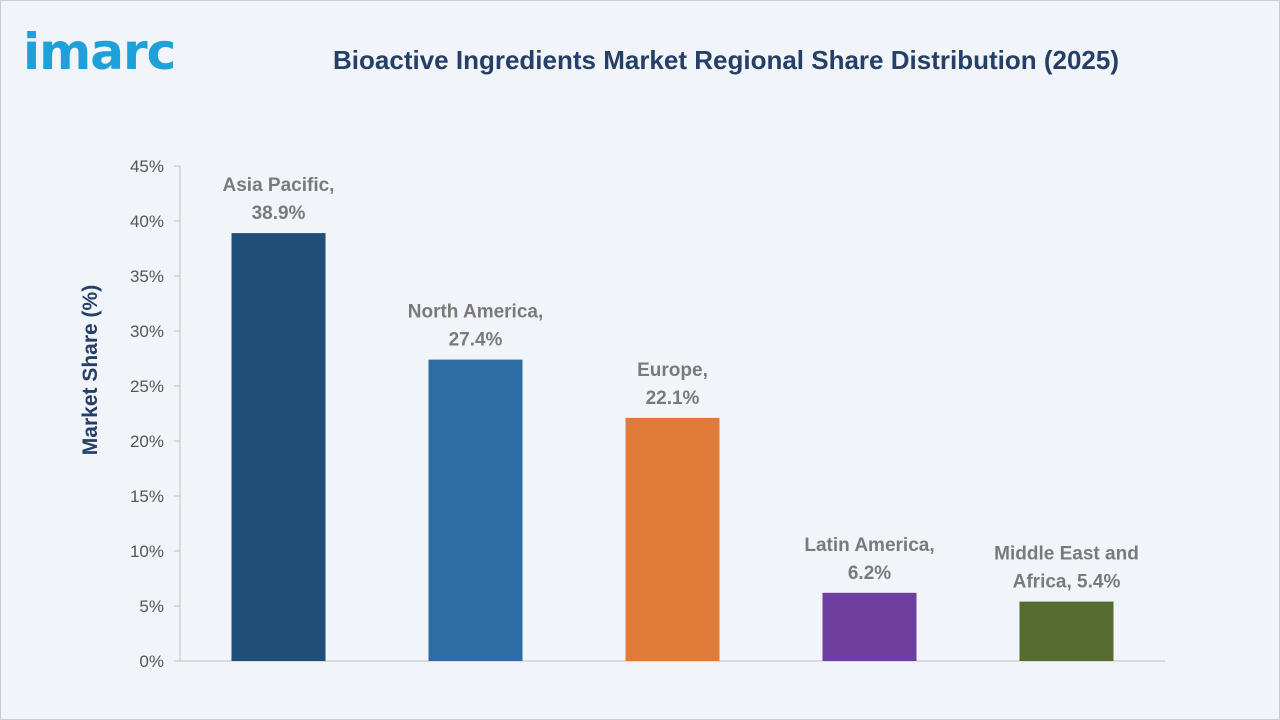 The height and width of the screenshot is (720, 1280). Describe the element at coordinates (99, 52) in the screenshot. I see `imarc-logo: imarc` at that location.